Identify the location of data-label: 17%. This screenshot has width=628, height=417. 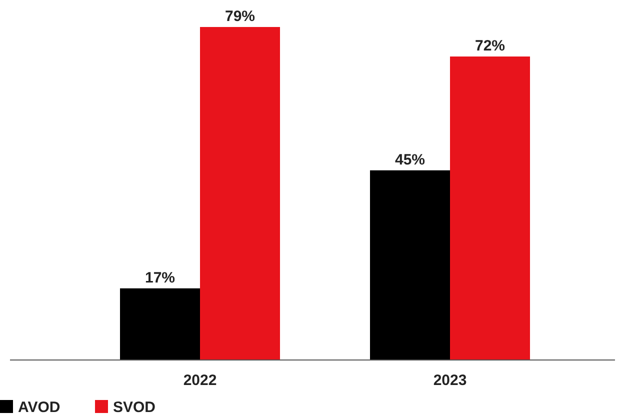
(160, 277).